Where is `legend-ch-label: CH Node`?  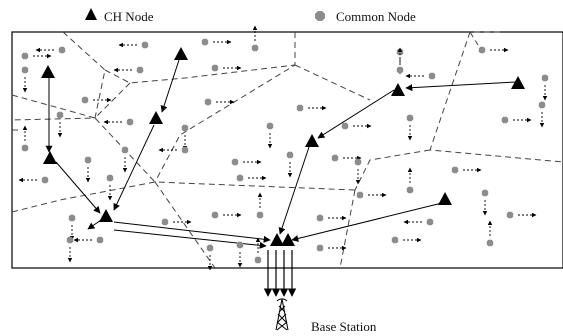 legend-ch-label: CH Node is located at coordinates (129, 16).